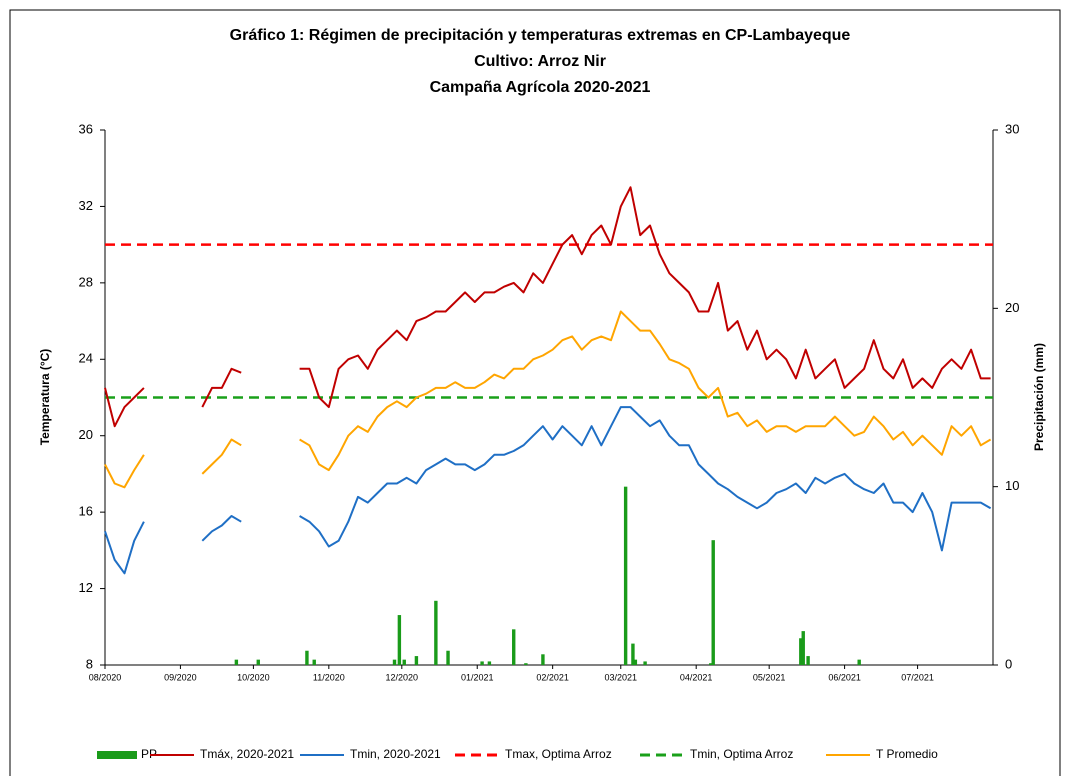 The height and width of the screenshot is (781, 1065). Describe the element at coordinates (89, 663) in the screenshot. I see `y-tick-label: 8` at that location.